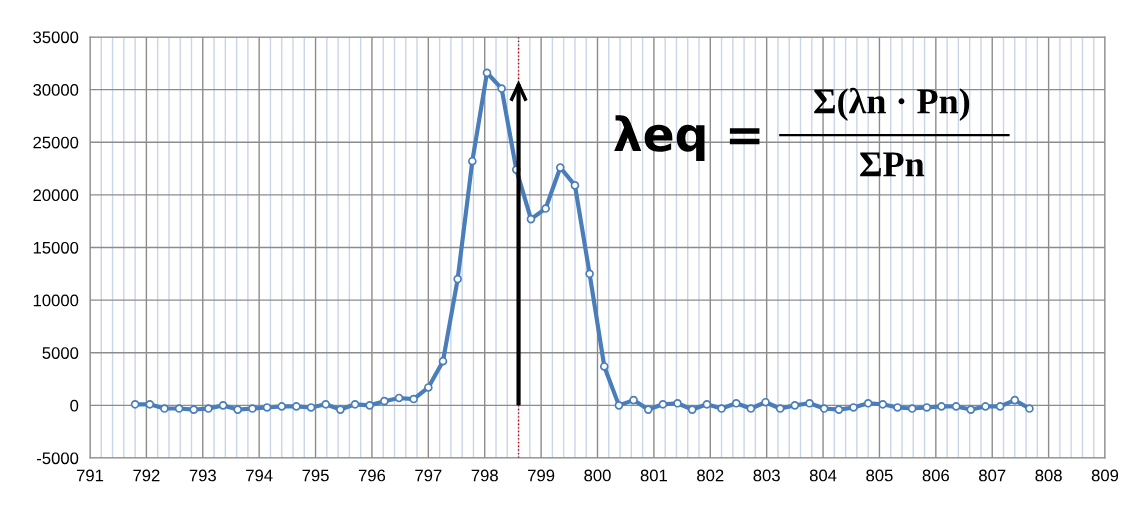 The image size is (1127, 512). I want to click on x-tick-label: 802, so click(710, 475).